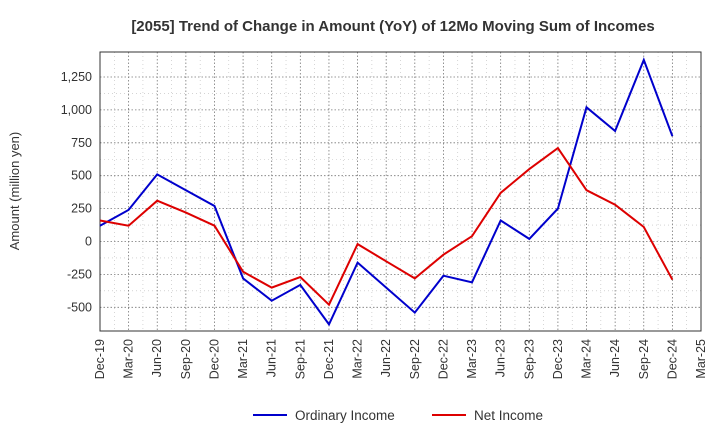  Describe the element at coordinates (76, 110) in the screenshot. I see `y-tick-label: 1,000` at that location.